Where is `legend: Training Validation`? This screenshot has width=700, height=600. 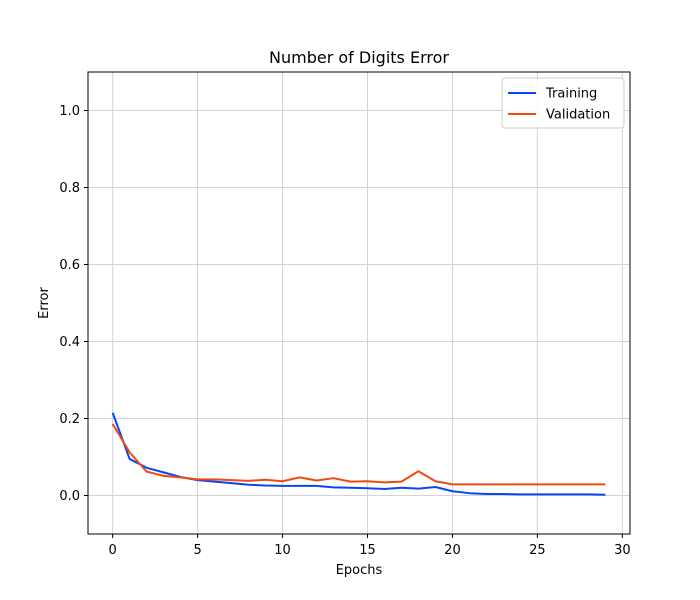
legend: Training Validation is located at coordinates (563, 103).